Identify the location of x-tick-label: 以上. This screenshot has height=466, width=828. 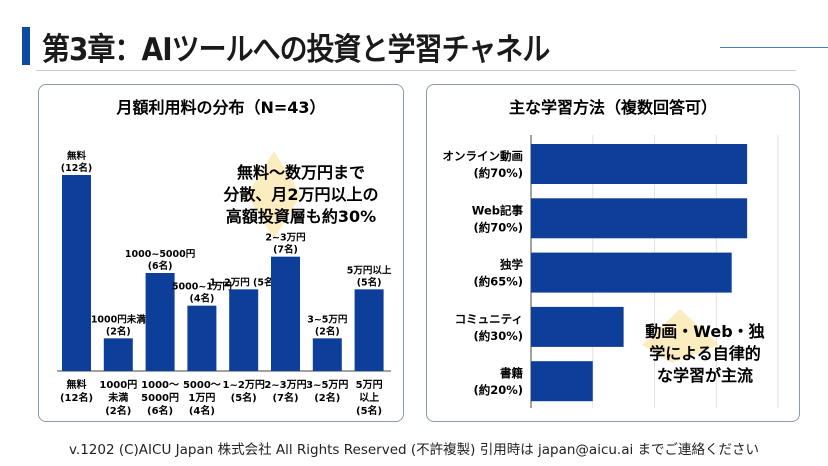
(369, 397).